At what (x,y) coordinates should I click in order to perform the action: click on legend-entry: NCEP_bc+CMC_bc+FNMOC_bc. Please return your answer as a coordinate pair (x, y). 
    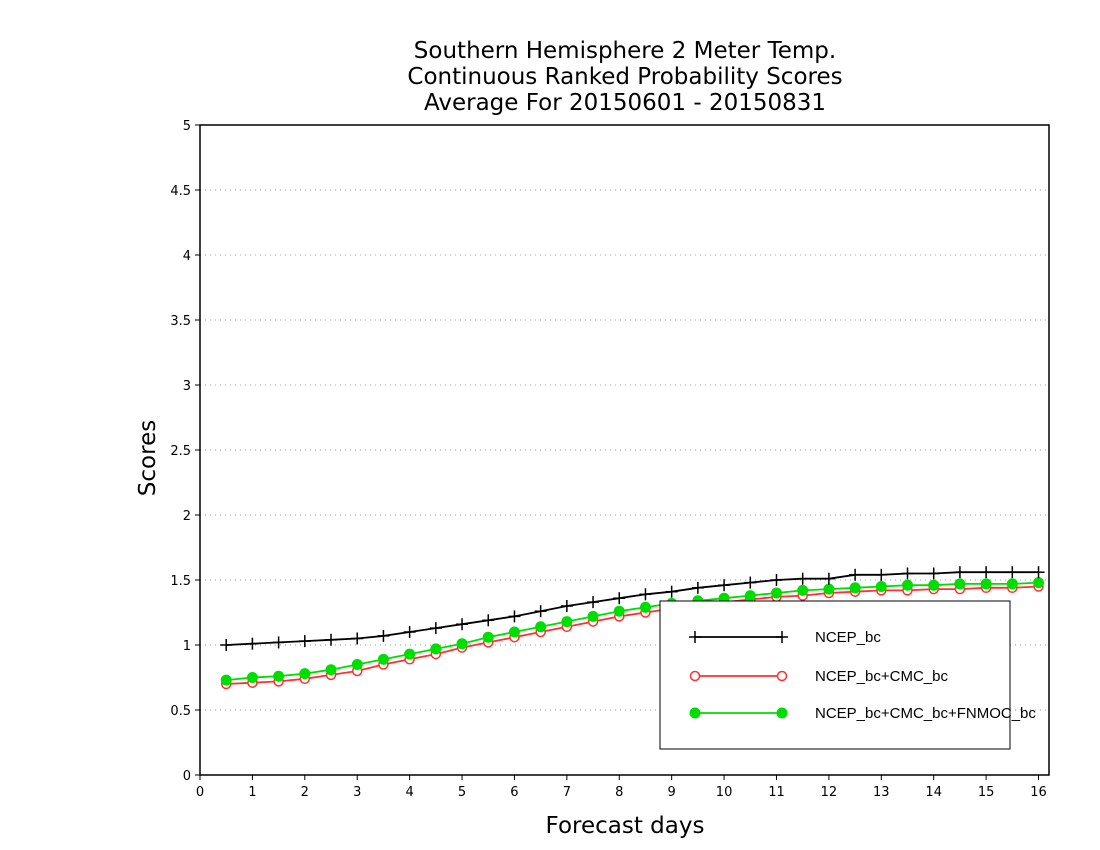
    Looking at the image, I should click on (862, 713).